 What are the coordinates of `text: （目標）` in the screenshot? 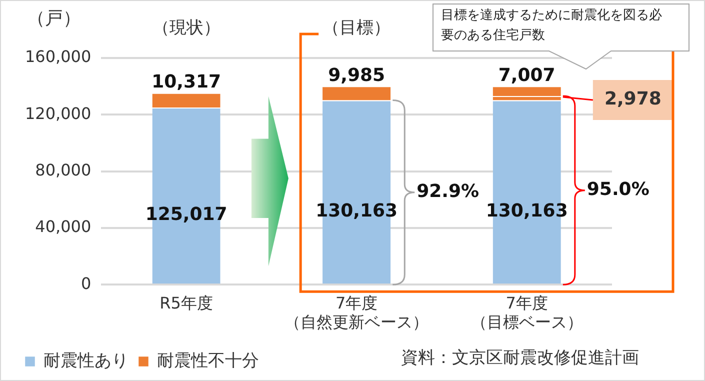 It's located at (356, 28).